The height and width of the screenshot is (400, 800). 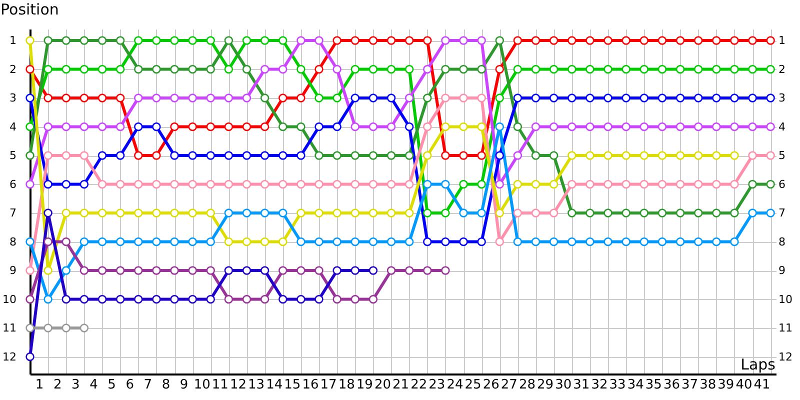 What do you see at coordinates (9, 328) in the screenshot?
I see `y-tick-label: 11` at bounding box center [9, 328].